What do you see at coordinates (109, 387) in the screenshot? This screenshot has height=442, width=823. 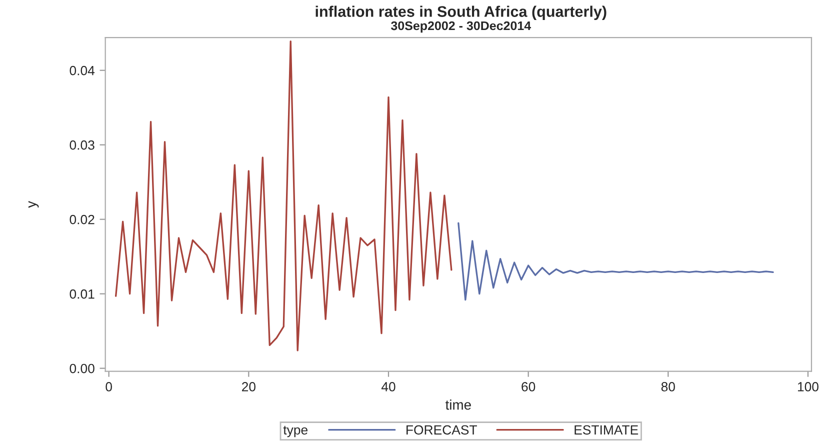 I see `x-tick-label: 0` at bounding box center [109, 387].